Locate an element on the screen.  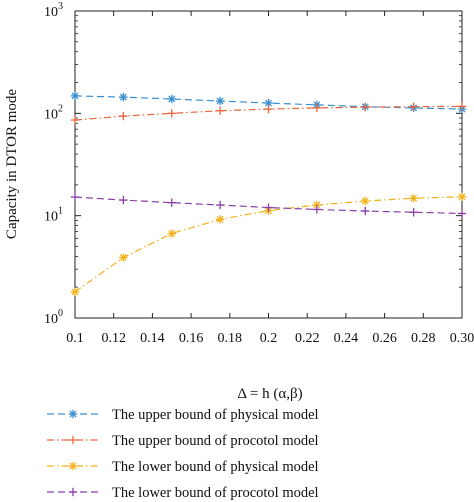
legend-label: The upper bound of physical model is located at coordinates (215, 415).